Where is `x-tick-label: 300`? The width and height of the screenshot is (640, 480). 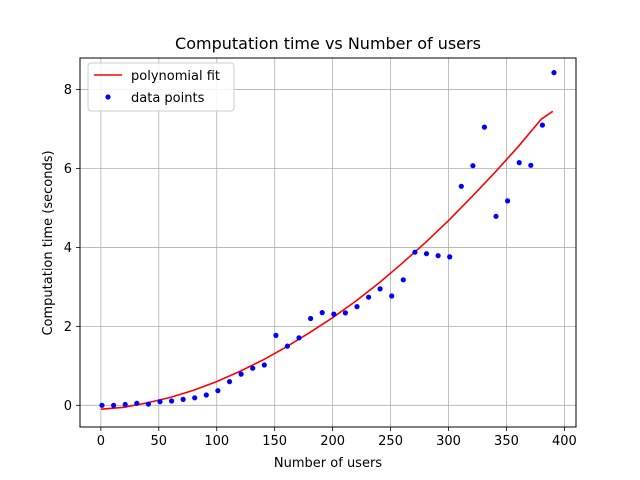 x-tick-label: 300 is located at coordinates (448, 441).